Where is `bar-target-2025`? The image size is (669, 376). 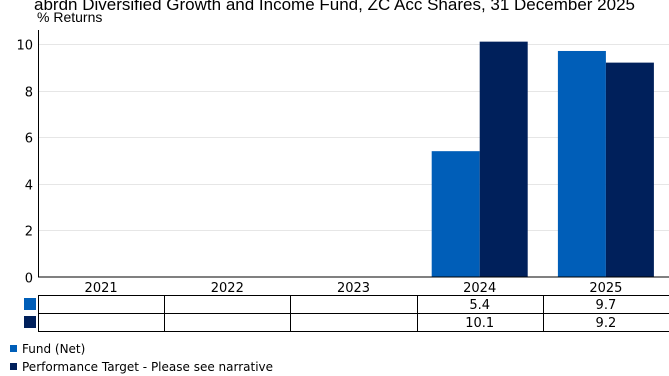 bar-target-2025 is located at coordinates (629, 169).